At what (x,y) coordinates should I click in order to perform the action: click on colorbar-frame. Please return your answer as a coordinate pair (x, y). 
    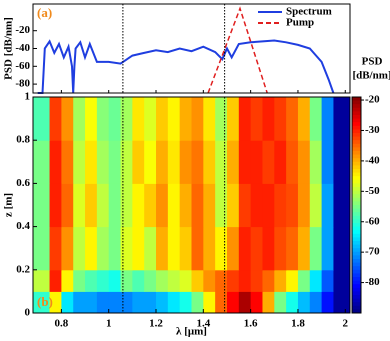
    Looking at the image, I should click on (356, 205).